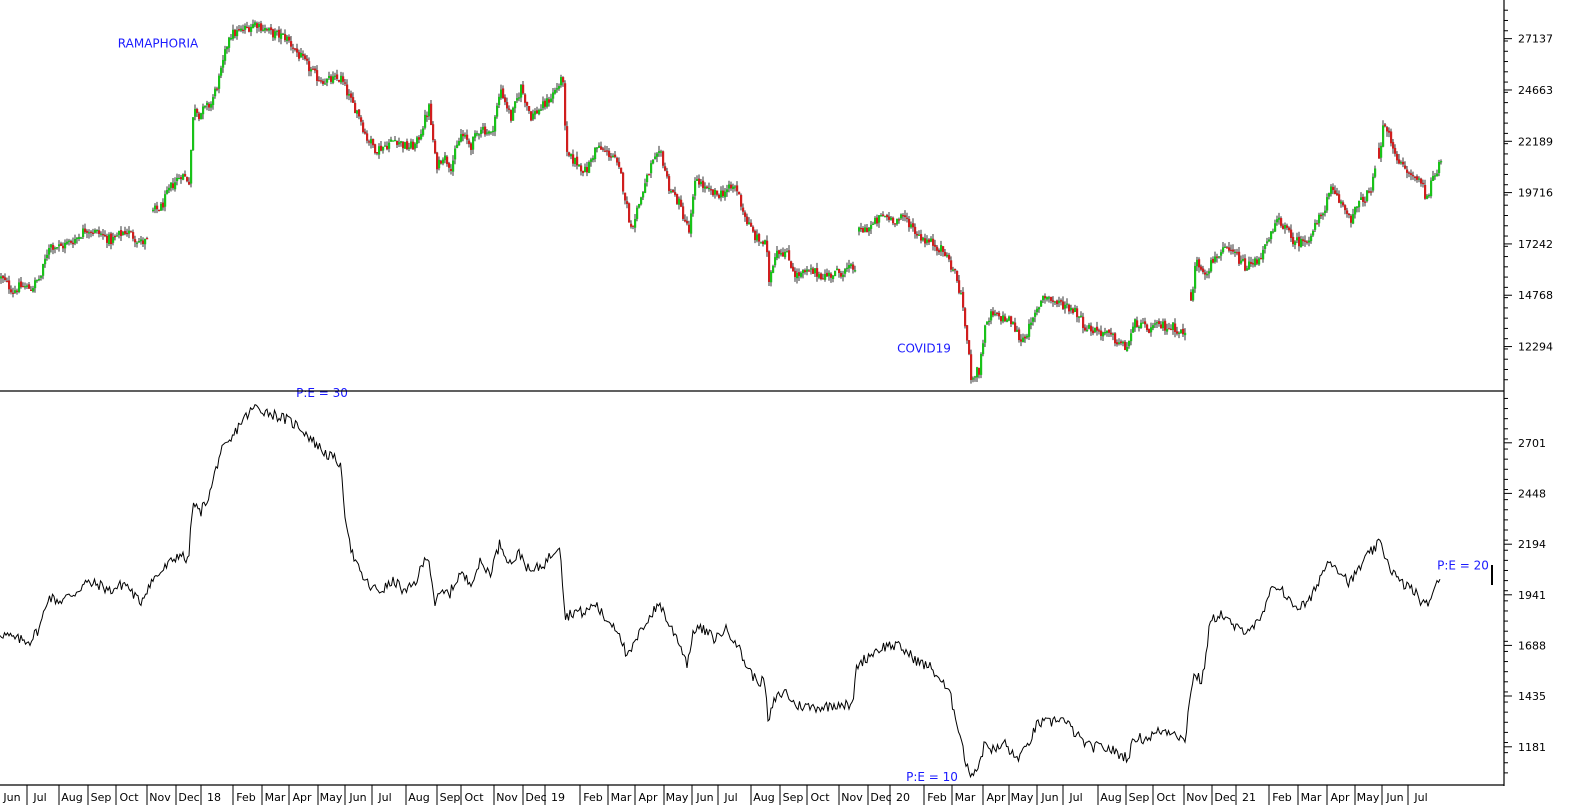  What do you see at coordinates (621, 797) in the screenshot?
I see `month-label: Mar` at bounding box center [621, 797].